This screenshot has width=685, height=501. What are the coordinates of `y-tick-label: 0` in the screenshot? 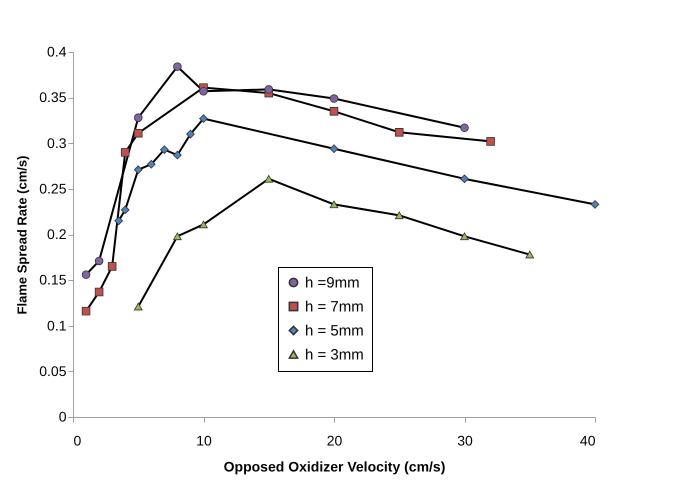 It's located at (62, 416).